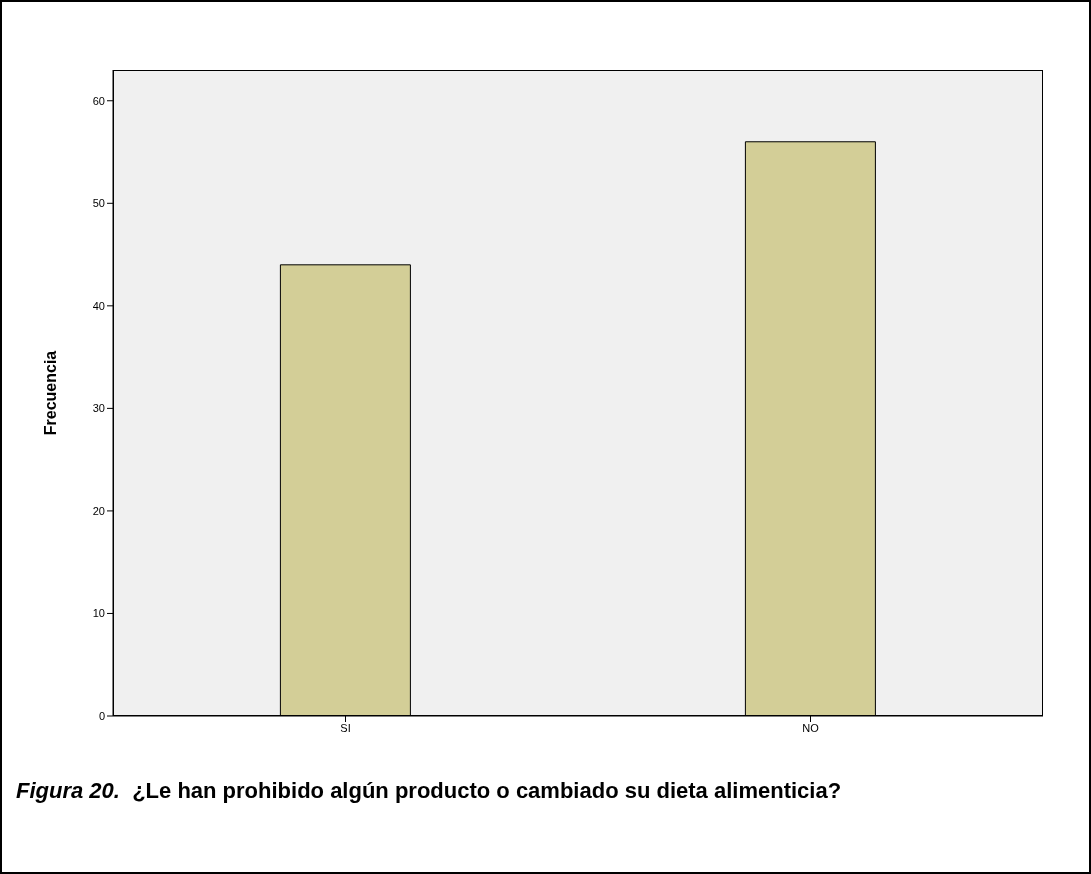  What do you see at coordinates (98, 100) in the screenshot?
I see `y-tick-label: 60` at bounding box center [98, 100].